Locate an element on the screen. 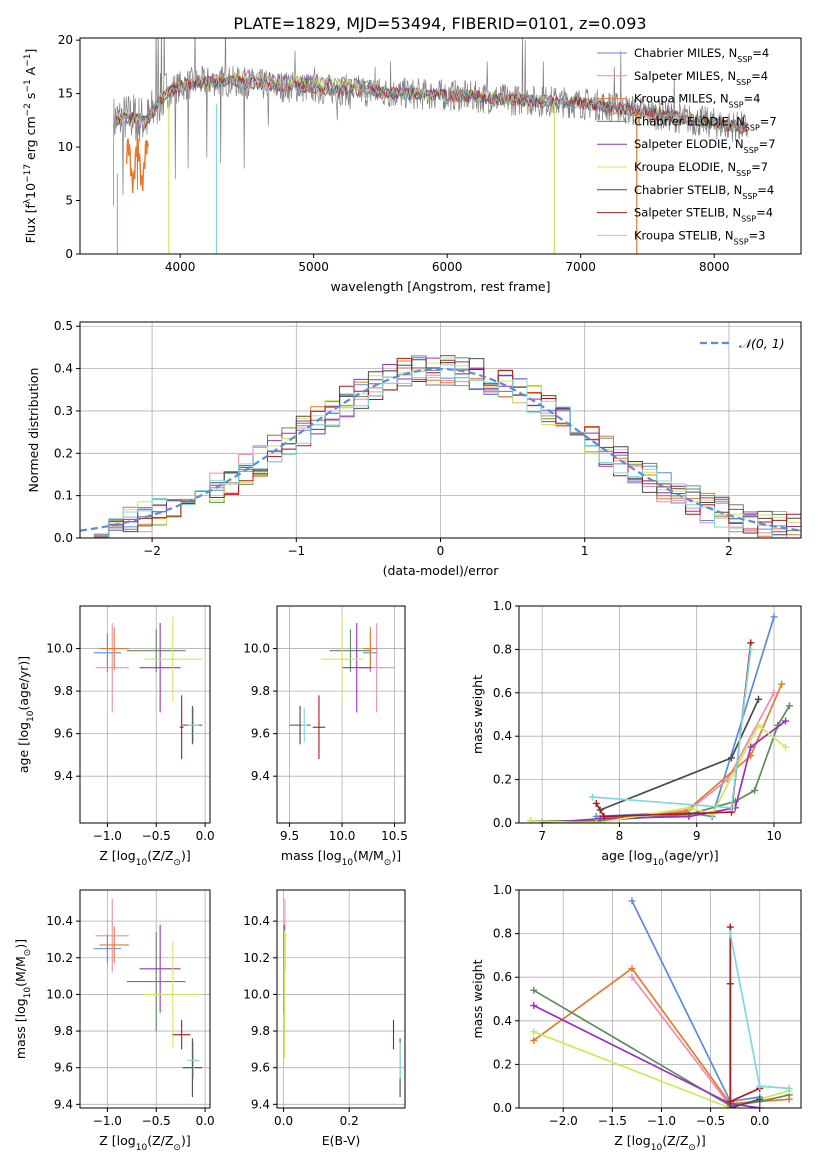  age_vs_mass-ytick-label: 9.6 is located at coordinates (260, 734).